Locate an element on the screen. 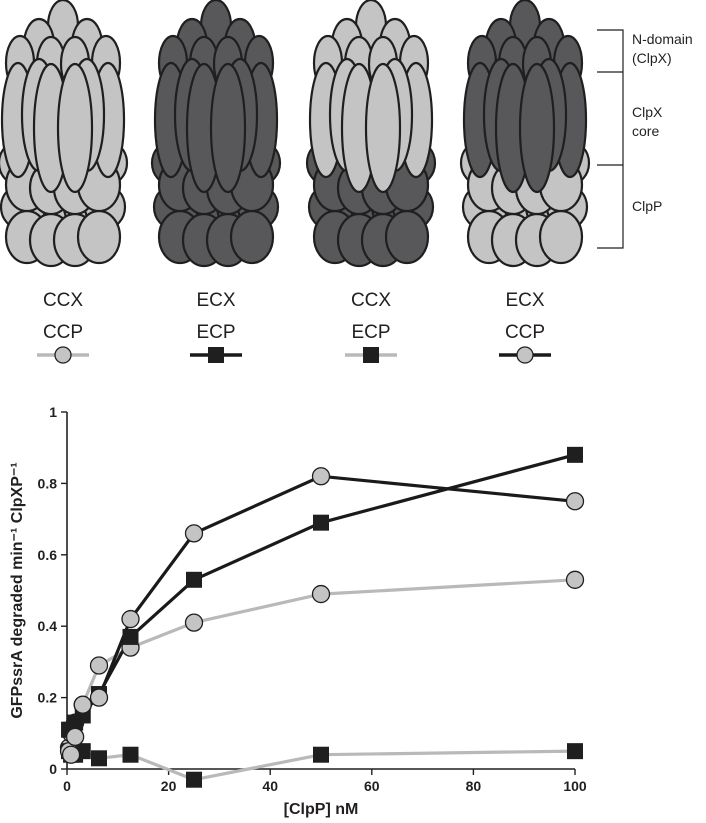 This screenshot has height=823, width=706. clpx-core-sublabel: core is located at coordinates (645, 131).